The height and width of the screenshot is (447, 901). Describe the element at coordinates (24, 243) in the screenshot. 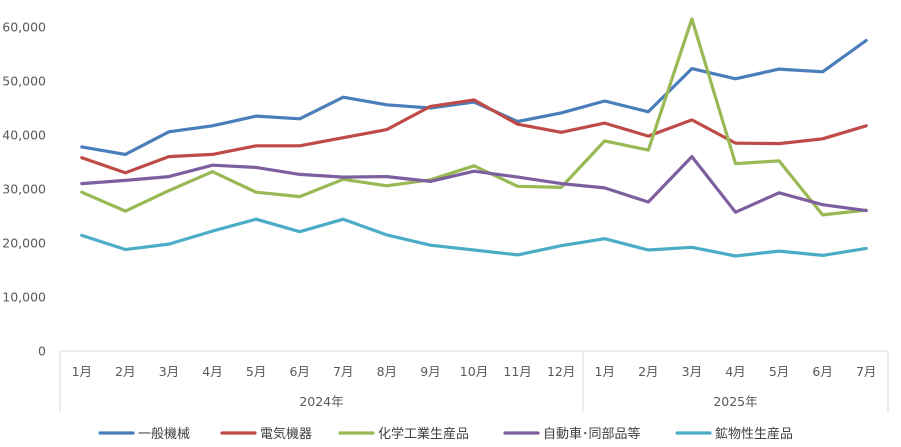

I see `y-tick-label: 20,000` at that location.